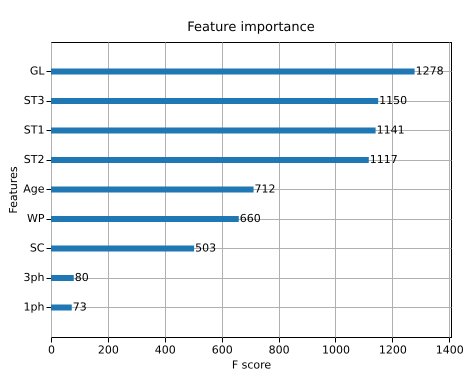 Image resolution: width=474 pixels, height=375 pixels. Describe the element at coordinates (390, 130) in the screenshot. I see `data-label: 1141` at that location.